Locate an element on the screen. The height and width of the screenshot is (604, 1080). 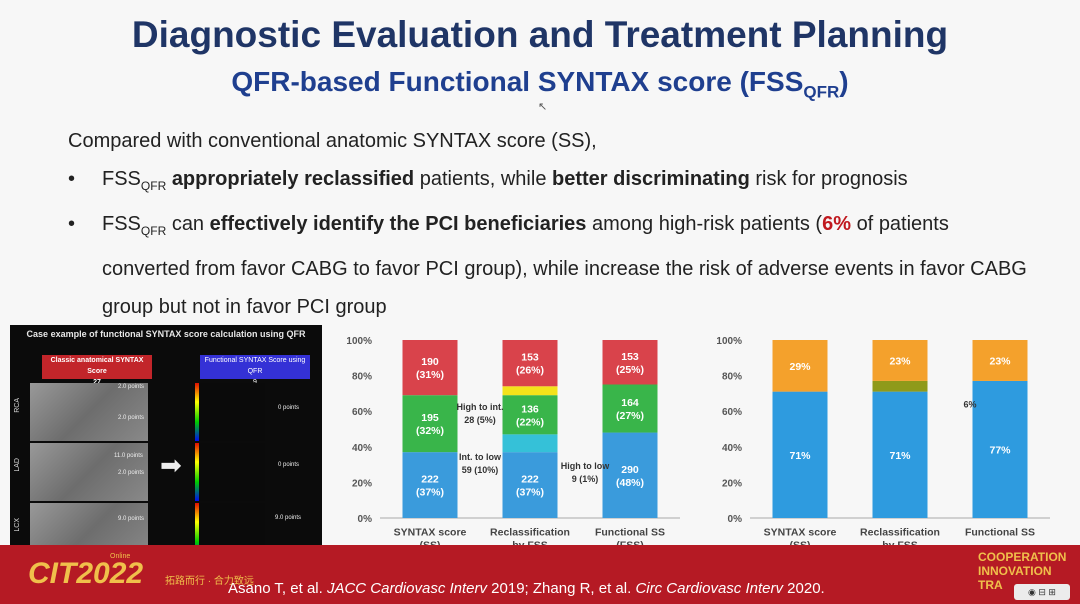
footer-bar is located at coordinates (540, 574).